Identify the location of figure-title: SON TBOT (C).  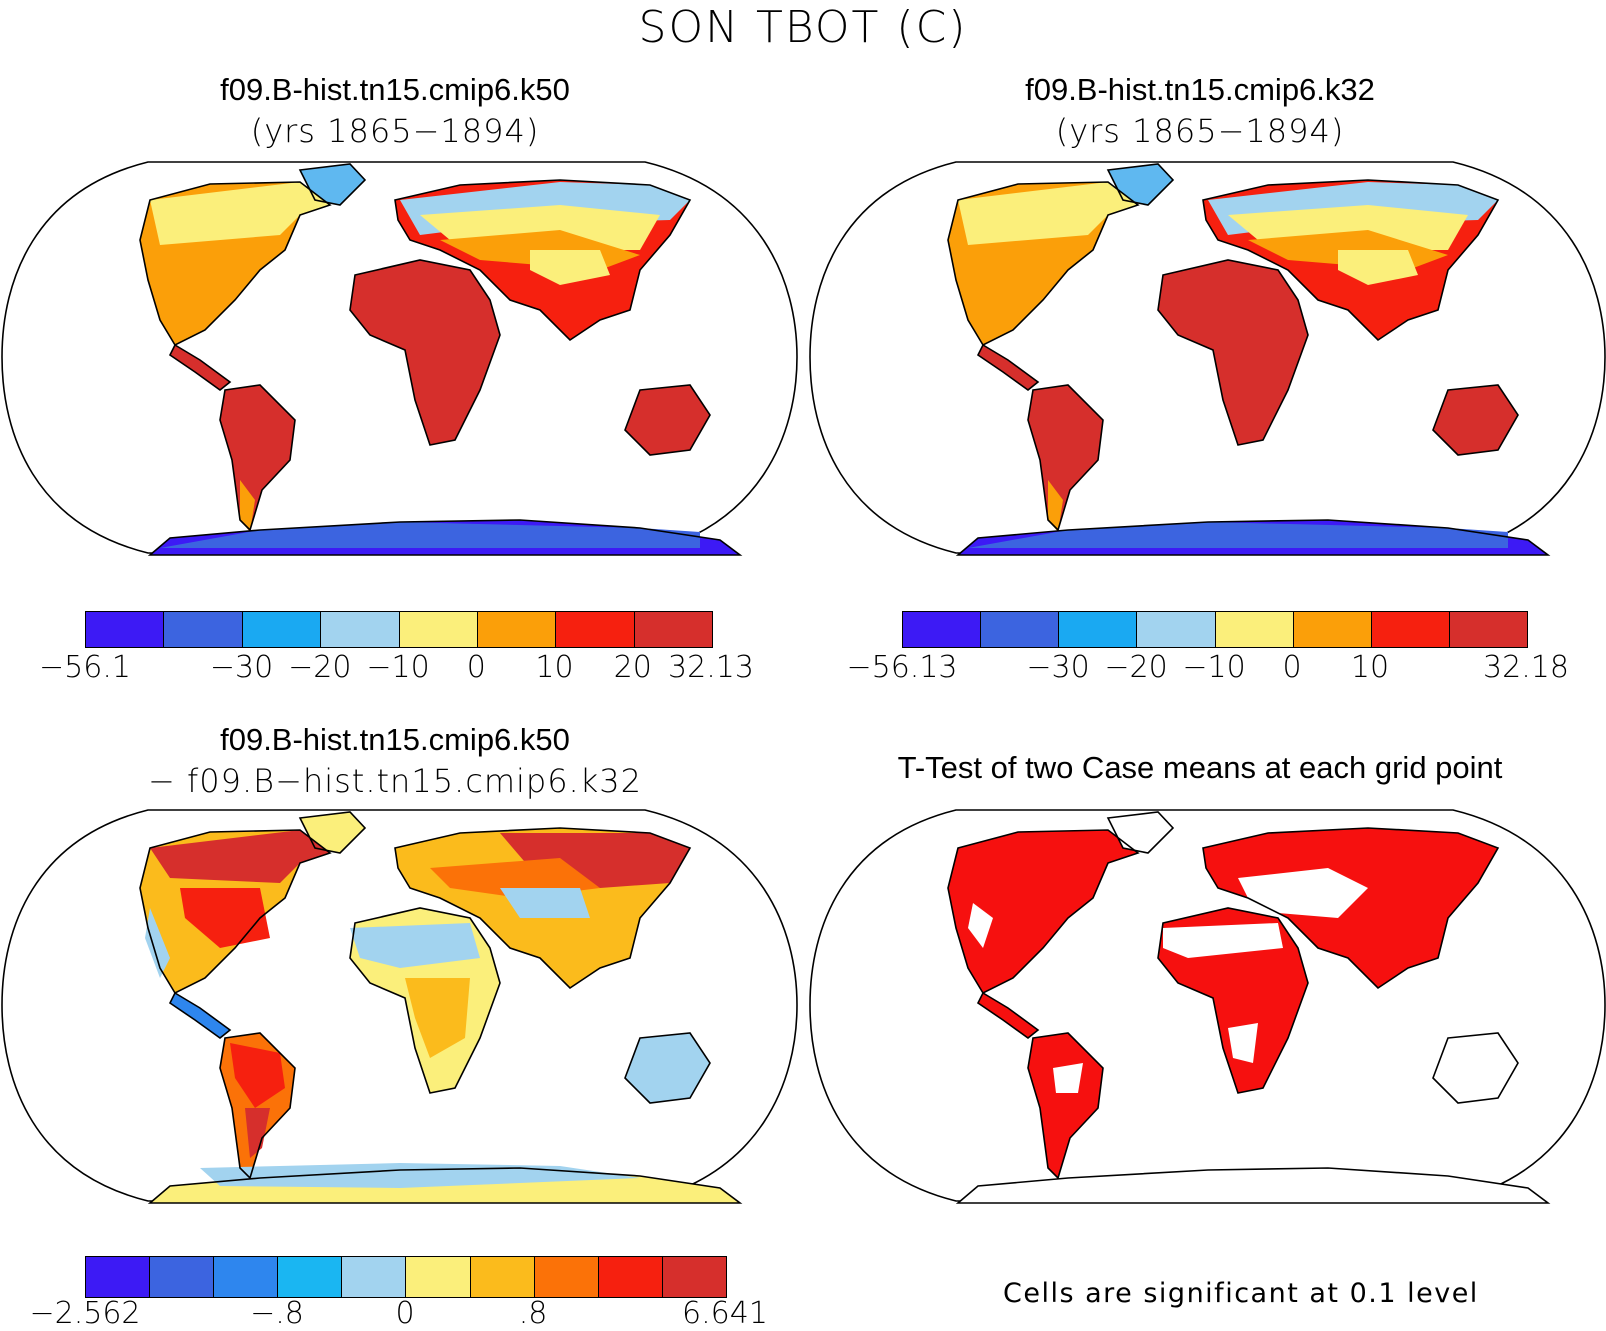
(803, 27).